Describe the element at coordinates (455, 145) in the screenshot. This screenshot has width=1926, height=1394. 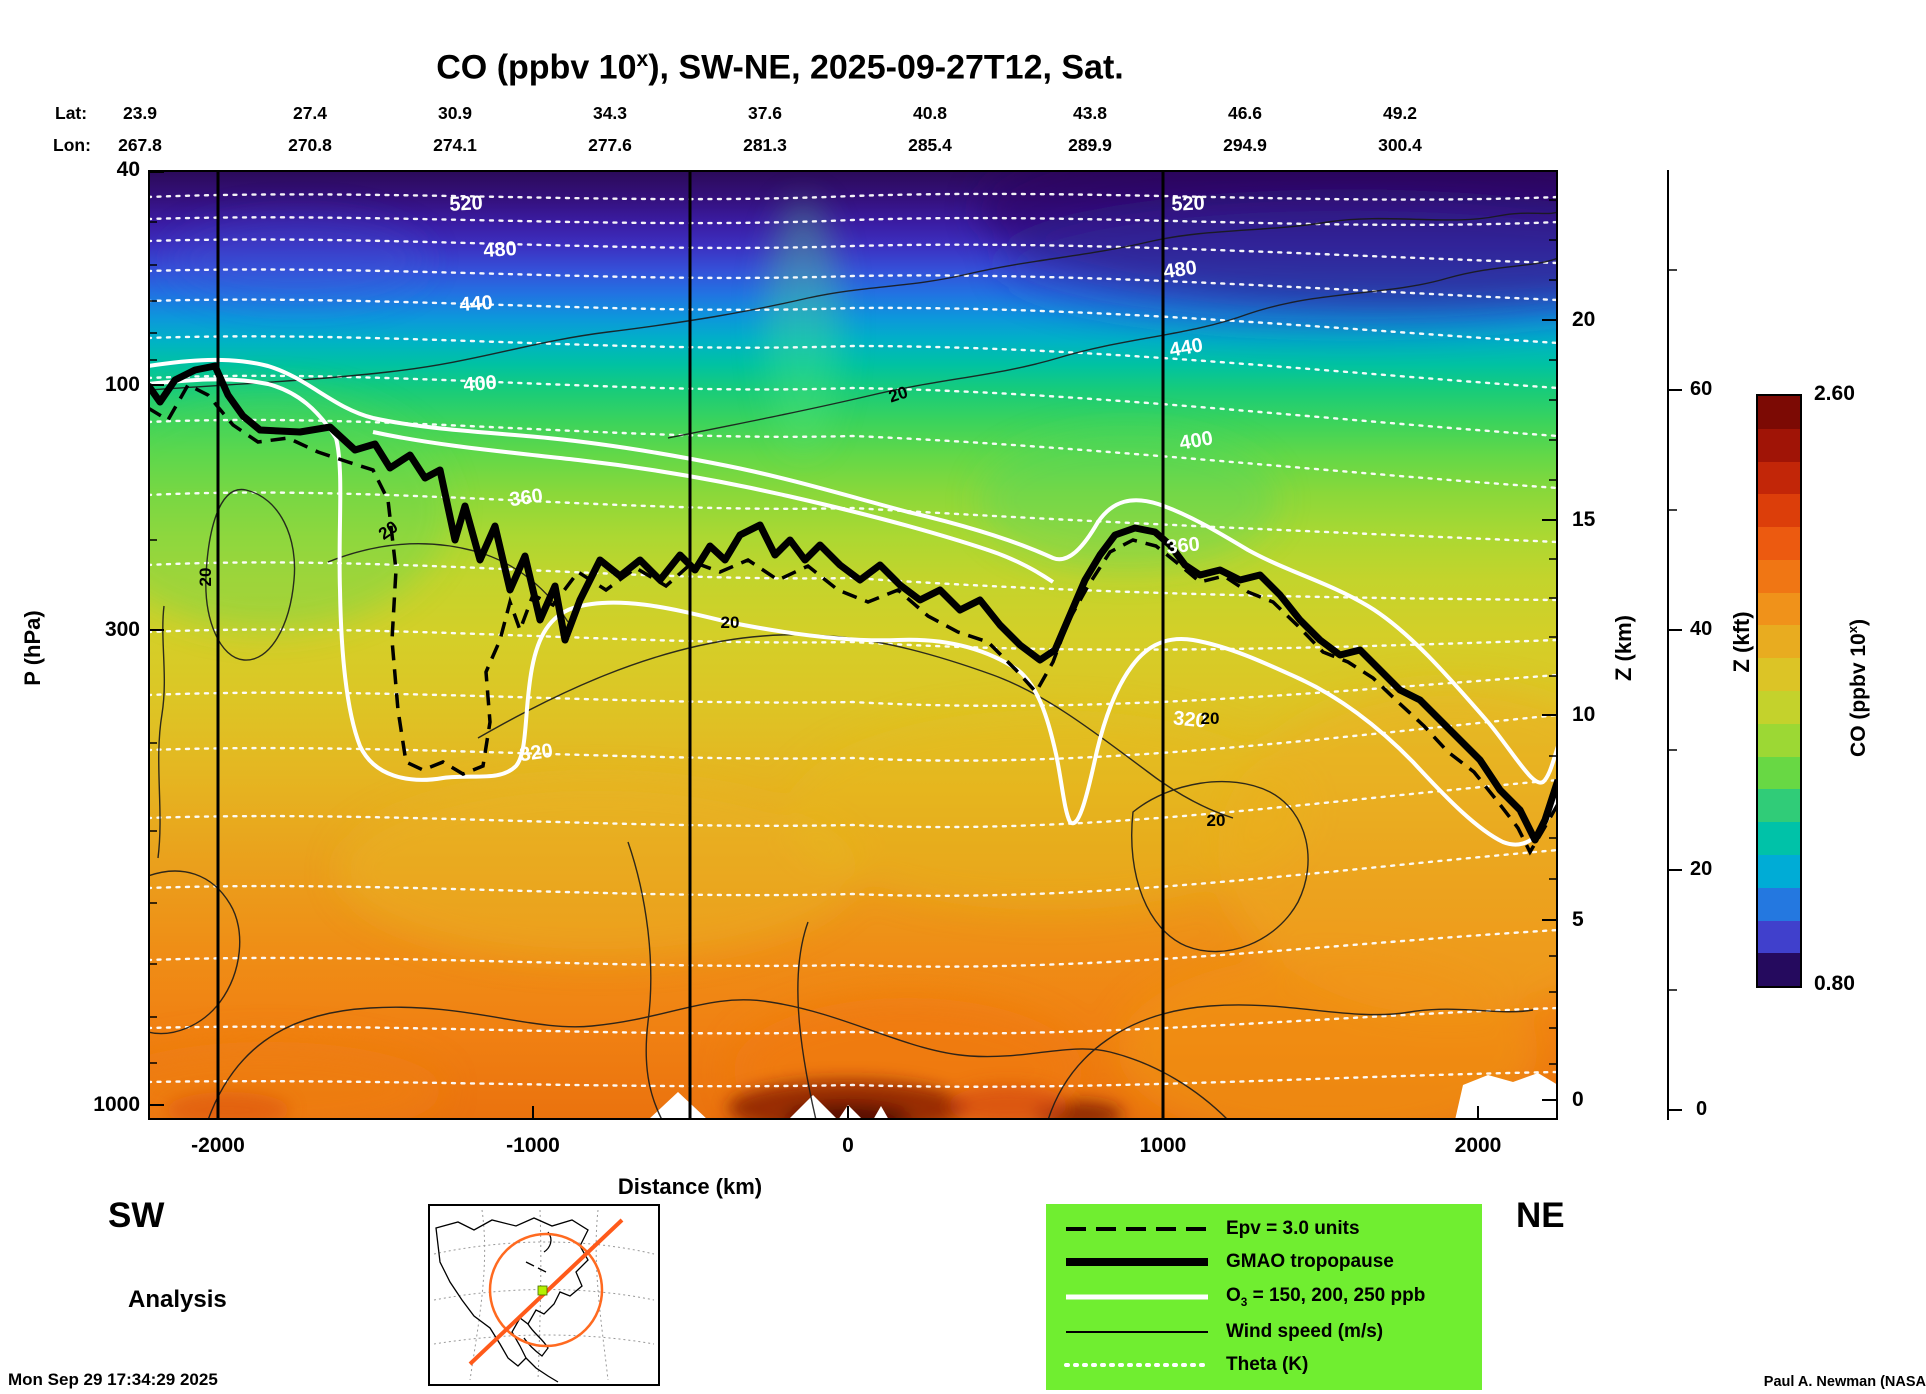
I see `lon-value: 274.1` at that location.